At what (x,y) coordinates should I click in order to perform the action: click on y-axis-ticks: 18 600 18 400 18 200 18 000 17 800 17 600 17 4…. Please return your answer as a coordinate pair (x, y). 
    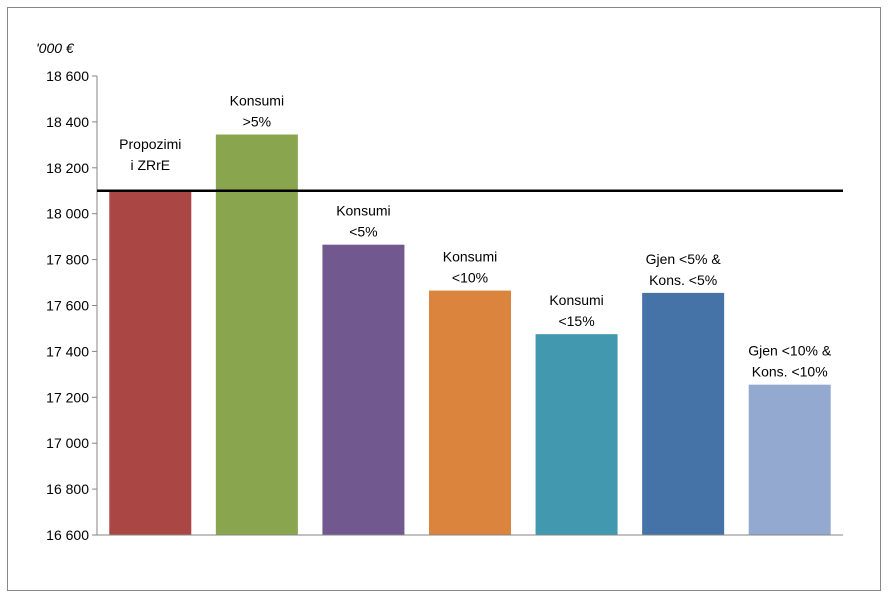
    Looking at the image, I should click on (71, 305).